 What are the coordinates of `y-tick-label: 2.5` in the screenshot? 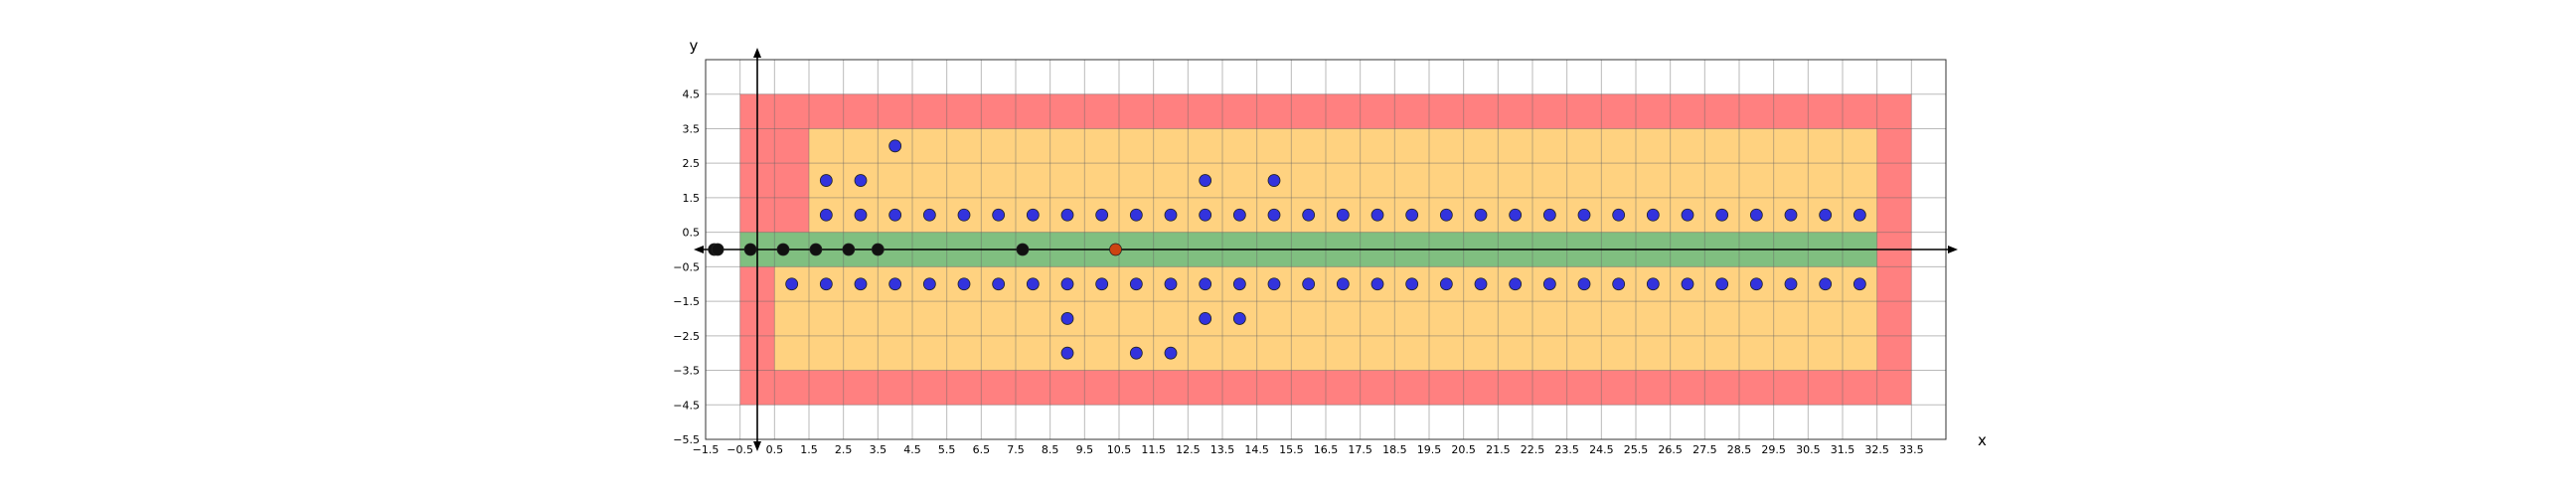 It's located at (692, 163).